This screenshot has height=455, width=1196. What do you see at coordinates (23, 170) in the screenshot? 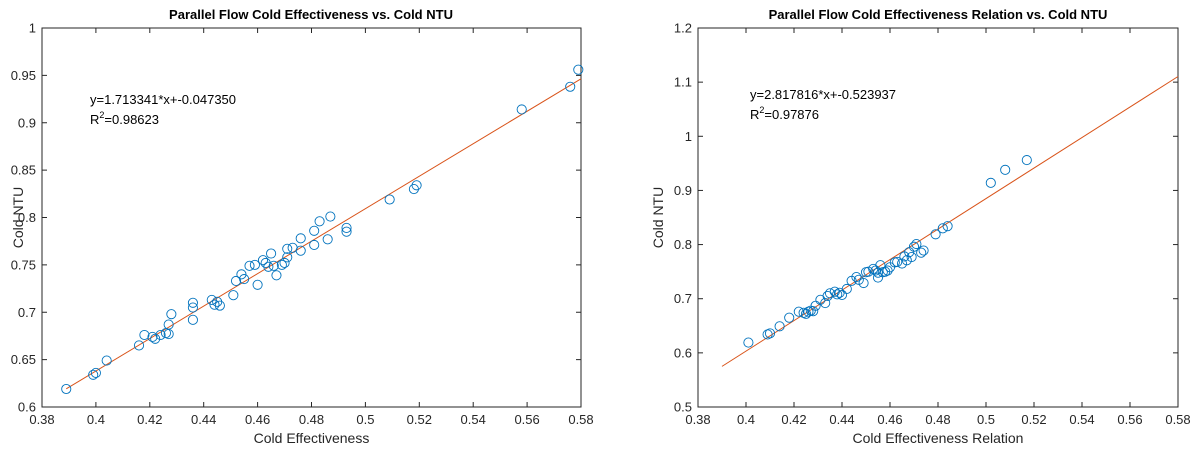
I see `y-tick-label: 0.85` at bounding box center [23, 170].